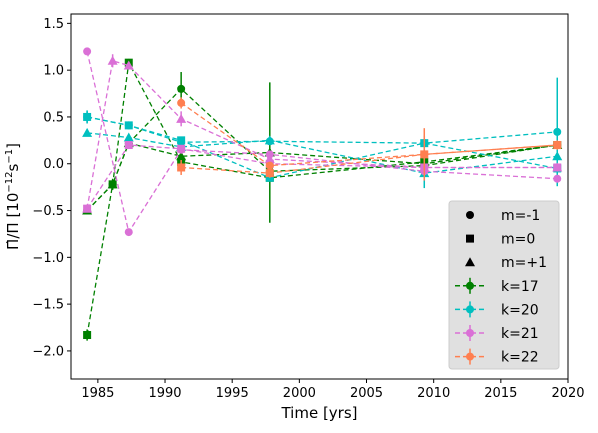 This screenshot has height=433, width=598. What do you see at coordinates (518, 240) in the screenshot?
I see `legend-label: m=0` at bounding box center [518, 240].